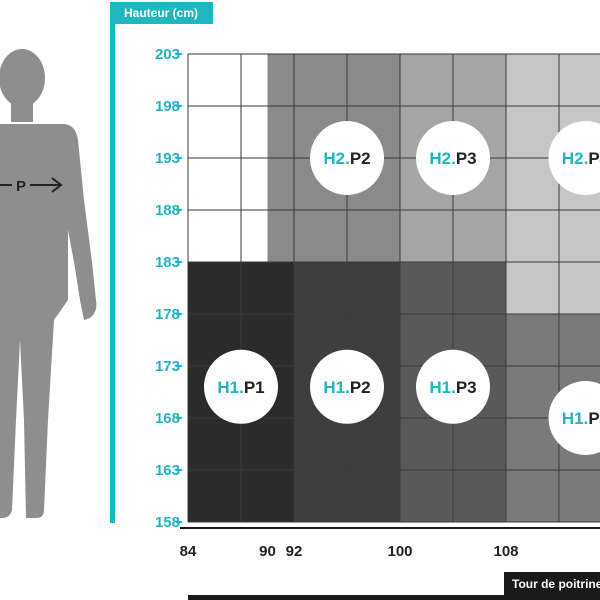  I want to click on y-axis-label: Hauteur (cm), so click(161, 13).